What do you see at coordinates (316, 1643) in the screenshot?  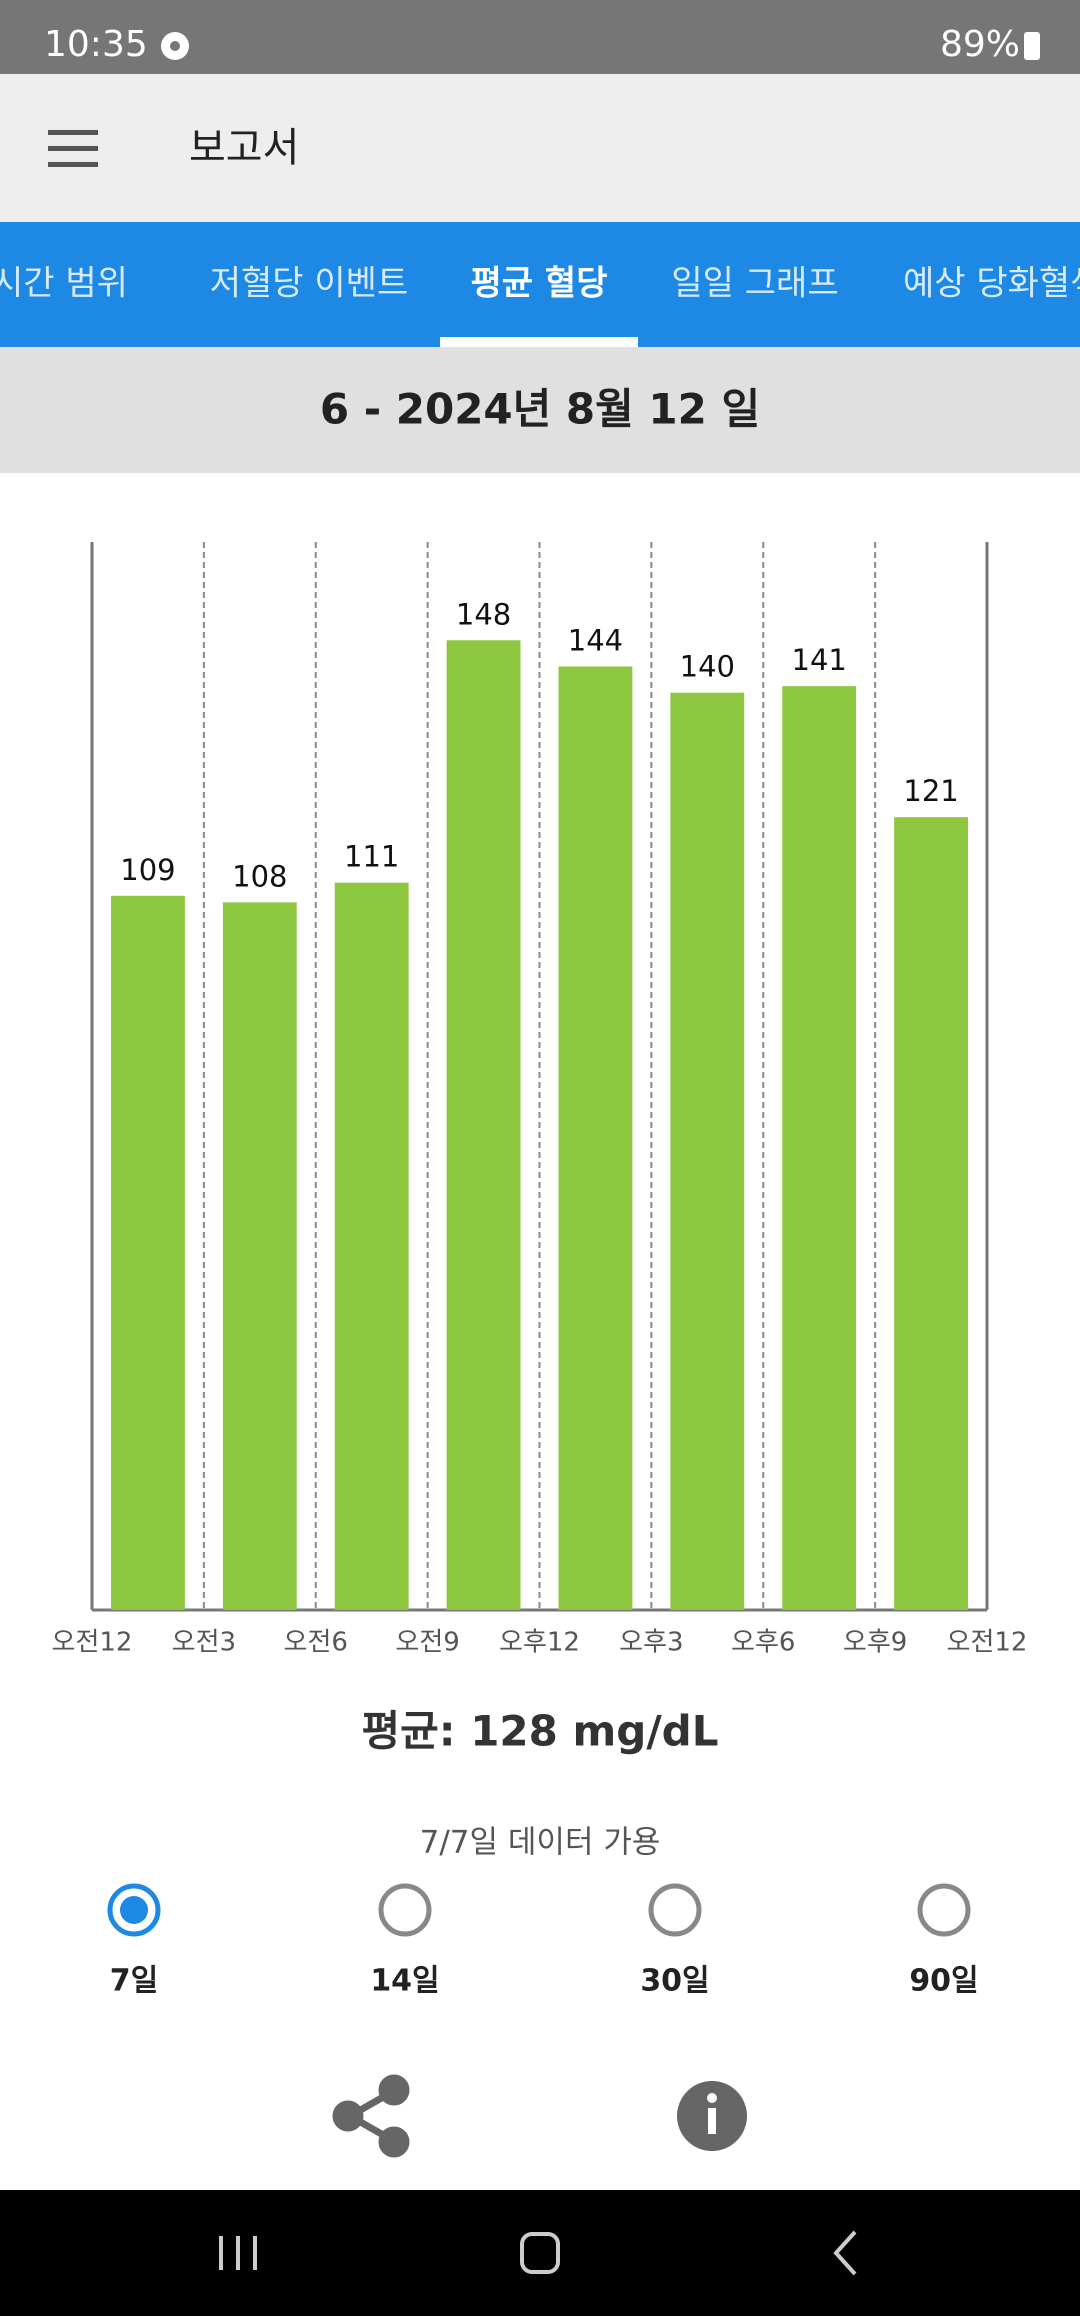 I see `x-tick-label: 오전6` at bounding box center [316, 1643].